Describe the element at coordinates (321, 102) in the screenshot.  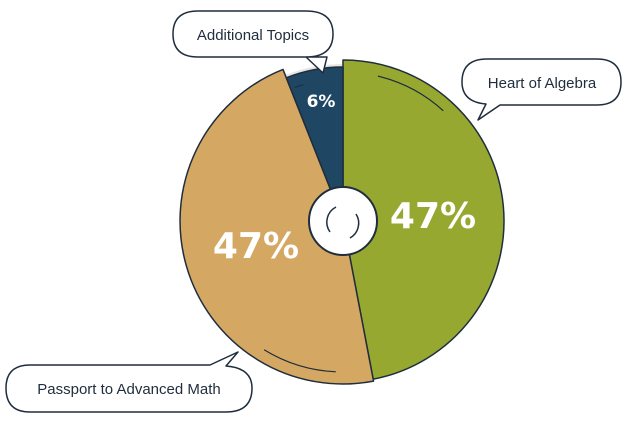
I see `slice-value-label-additional-topics: 6%` at that location.